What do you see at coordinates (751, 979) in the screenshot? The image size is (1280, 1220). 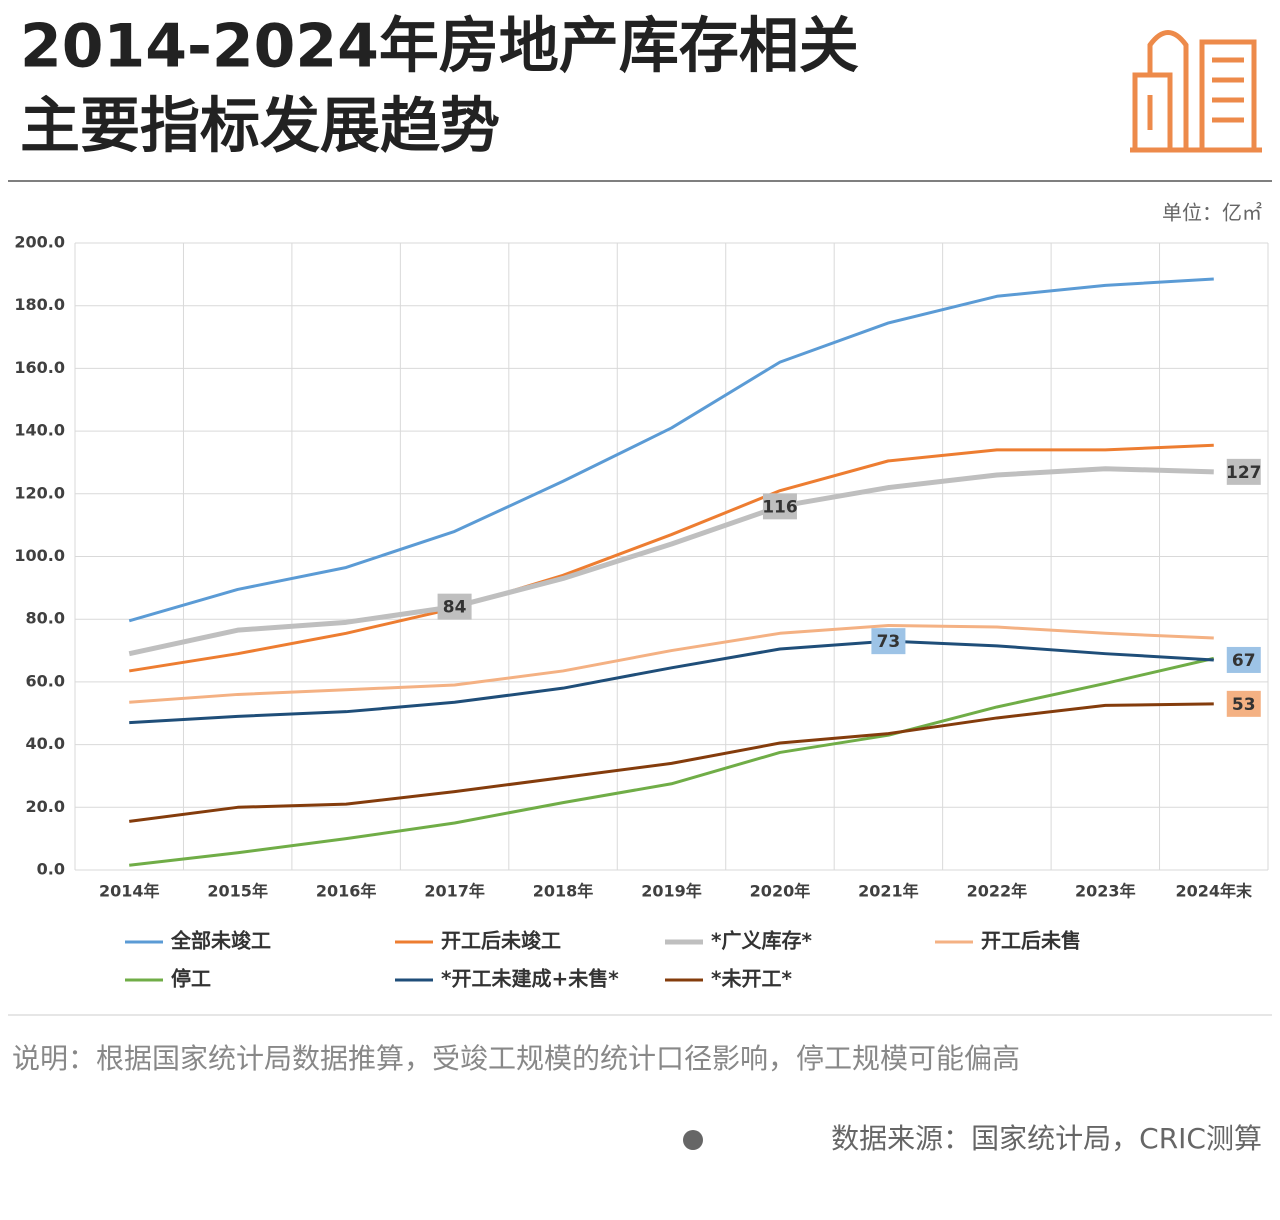 I see `legend-label: *未开工*` at bounding box center [751, 979].